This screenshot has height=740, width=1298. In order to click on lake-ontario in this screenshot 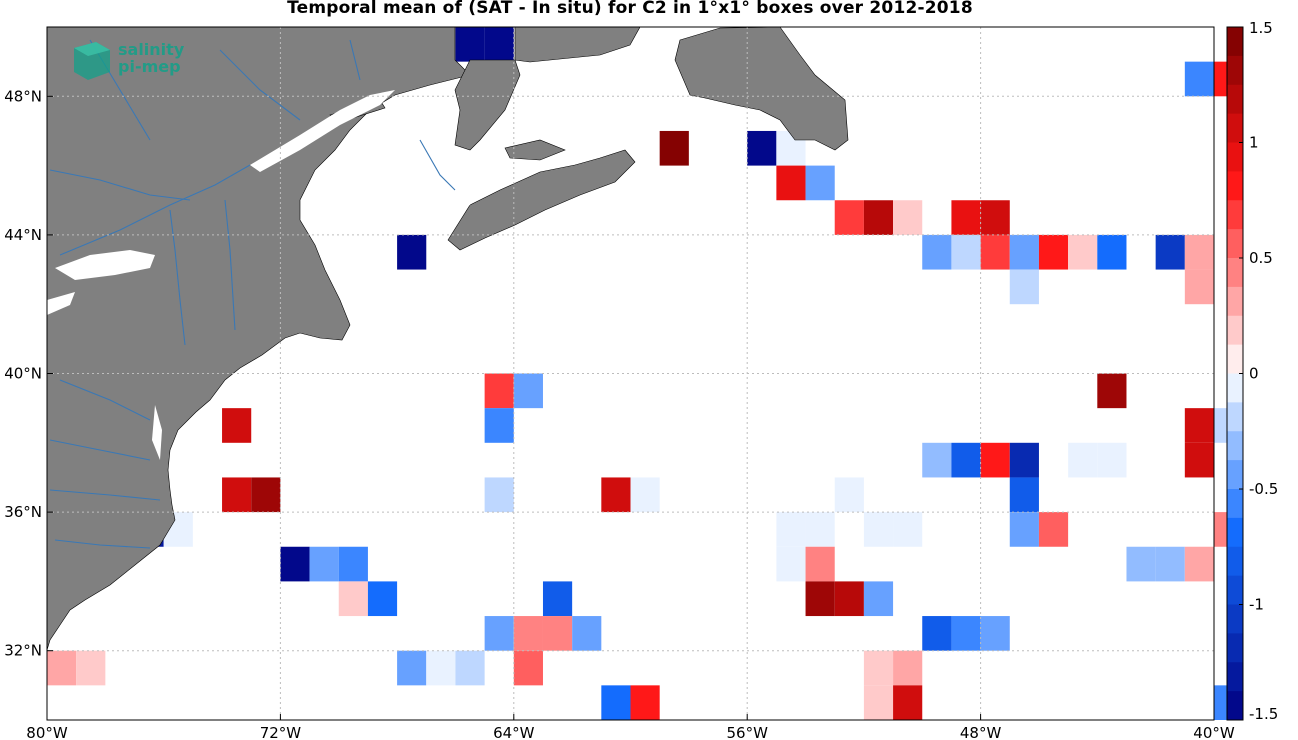, I will do `click(105, 265)`.